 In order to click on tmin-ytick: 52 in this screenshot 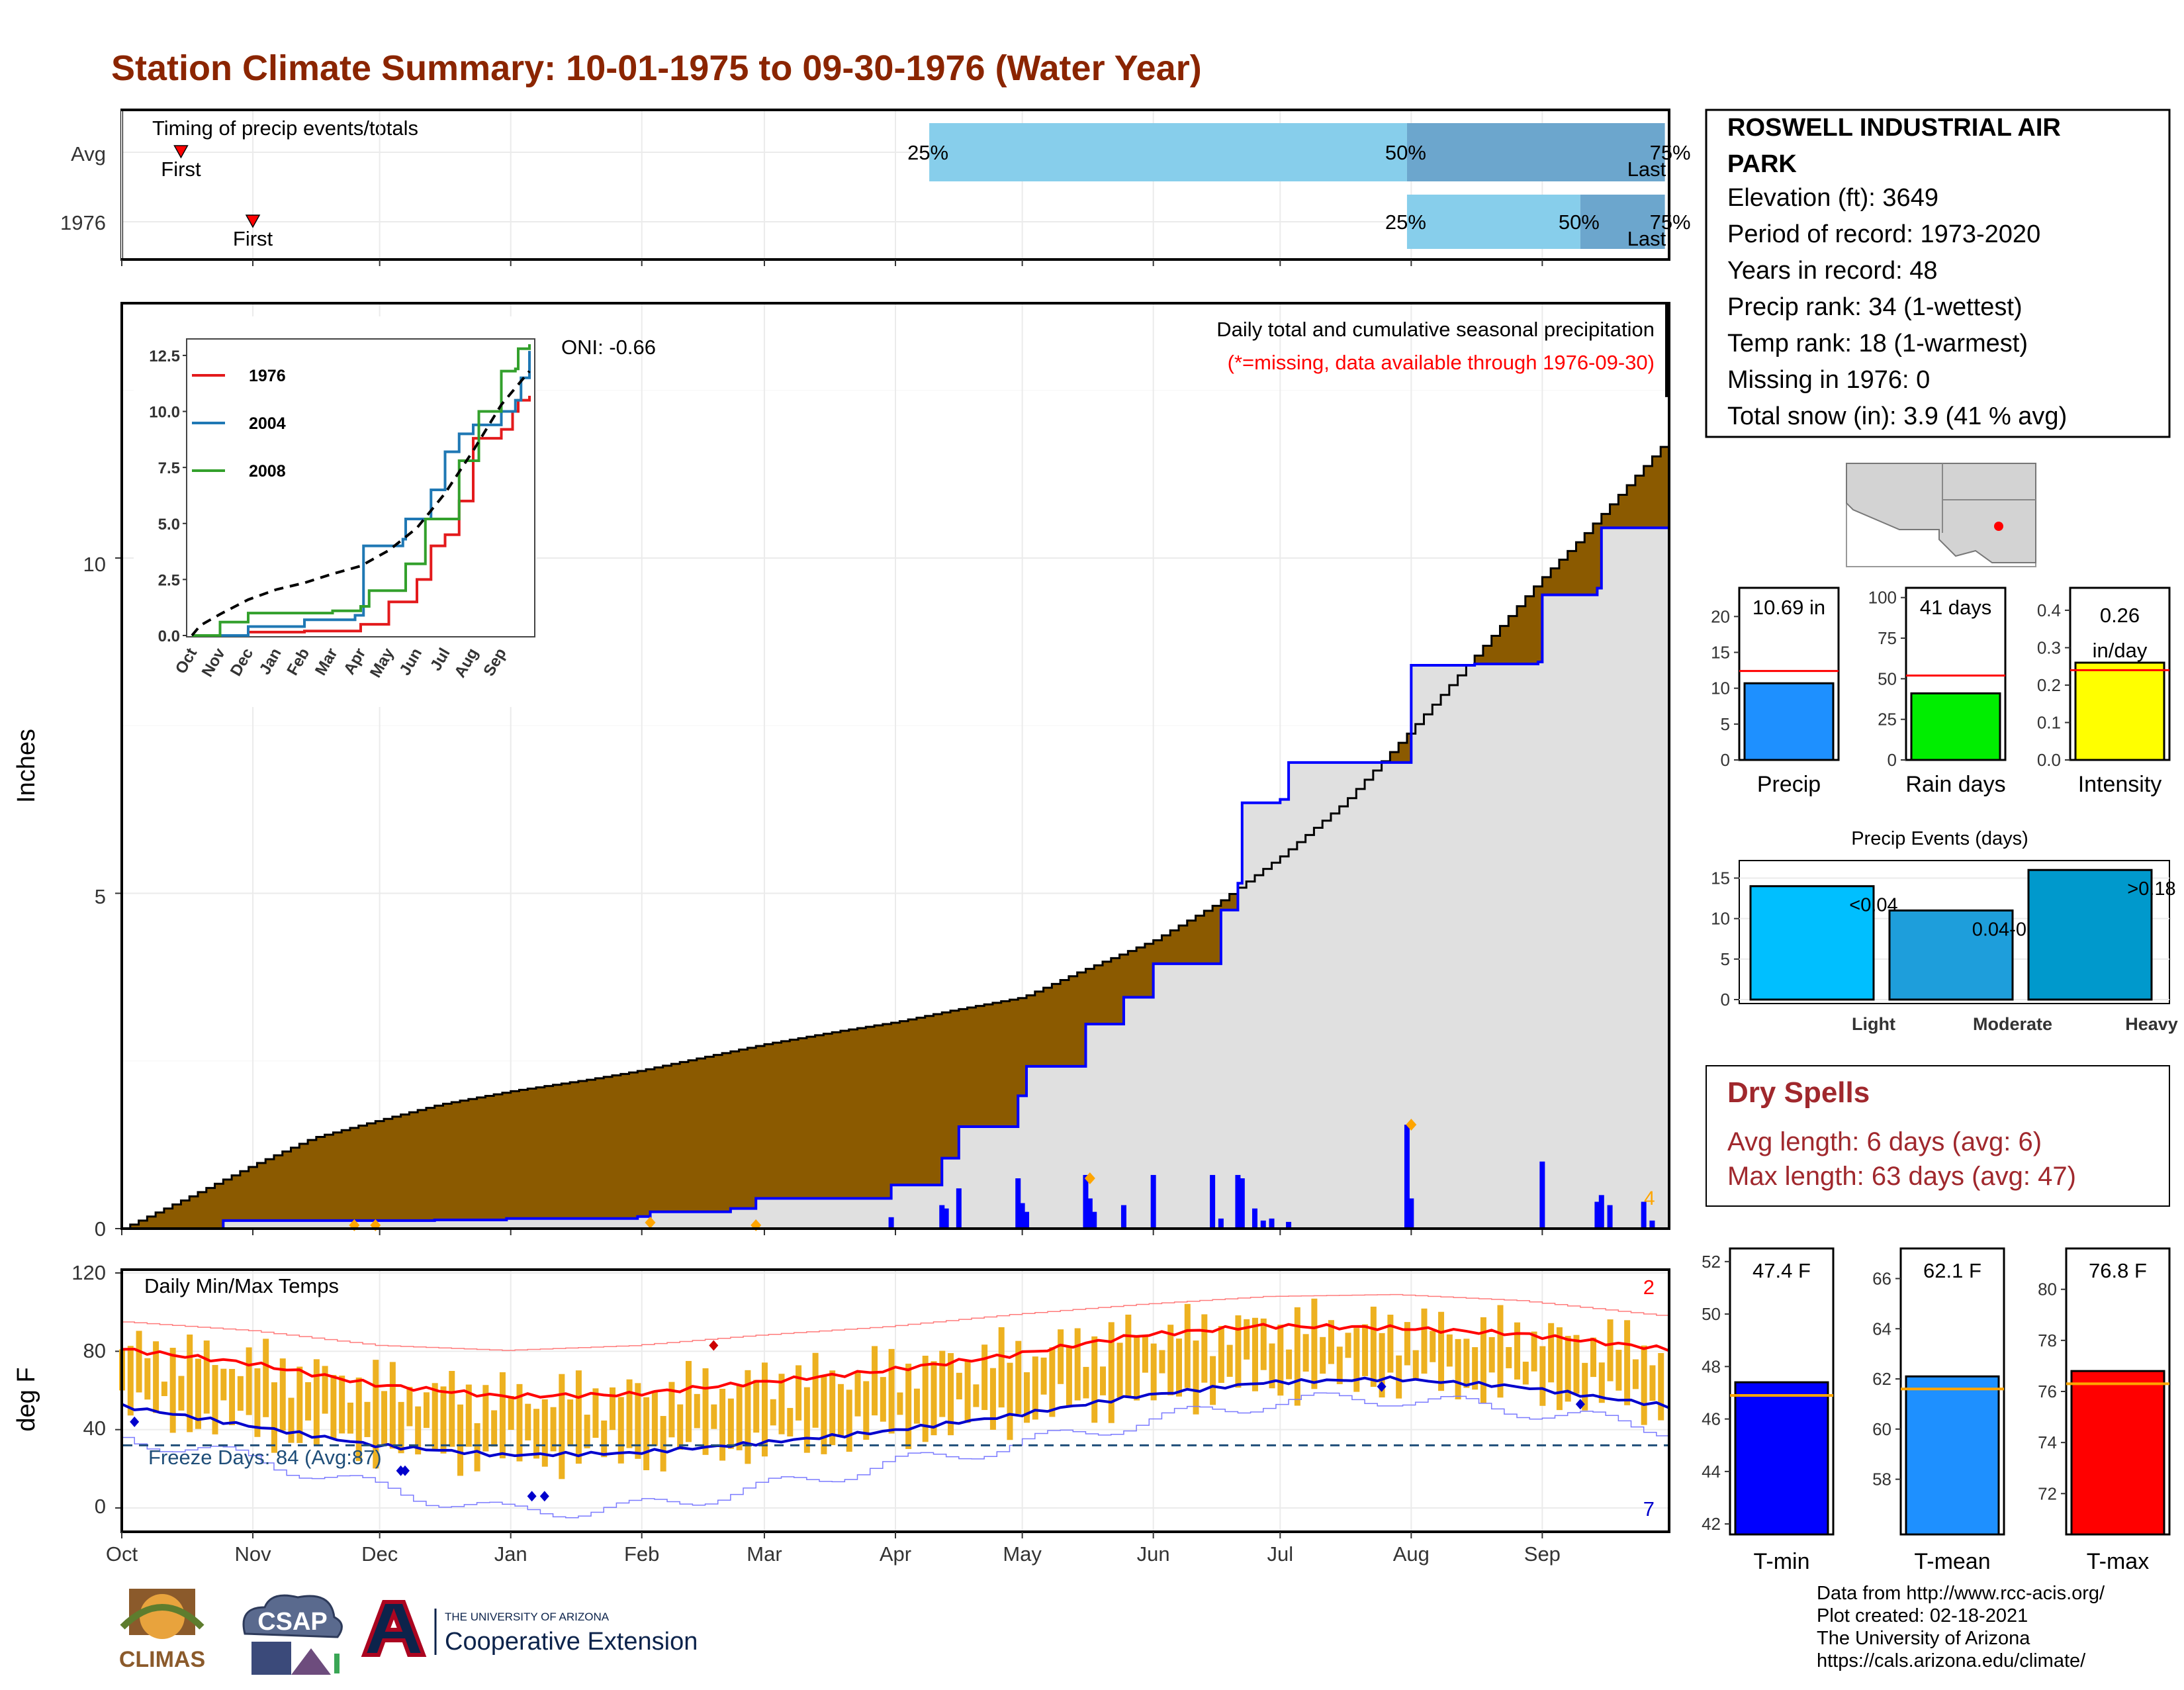, I will do `click(1712, 1262)`.